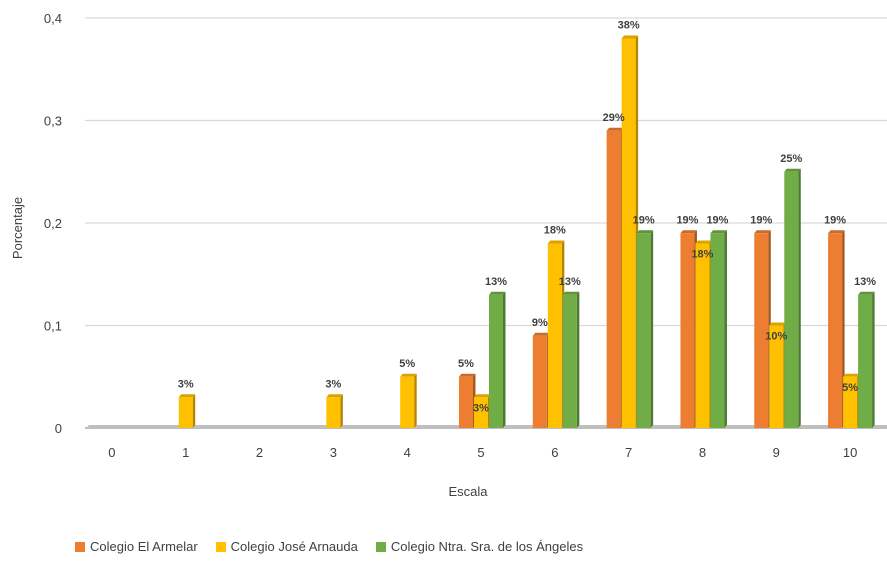 Image resolution: width=887 pixels, height=565 pixels. Describe the element at coordinates (702, 452) in the screenshot. I see `x-tick-label: 8` at that location.